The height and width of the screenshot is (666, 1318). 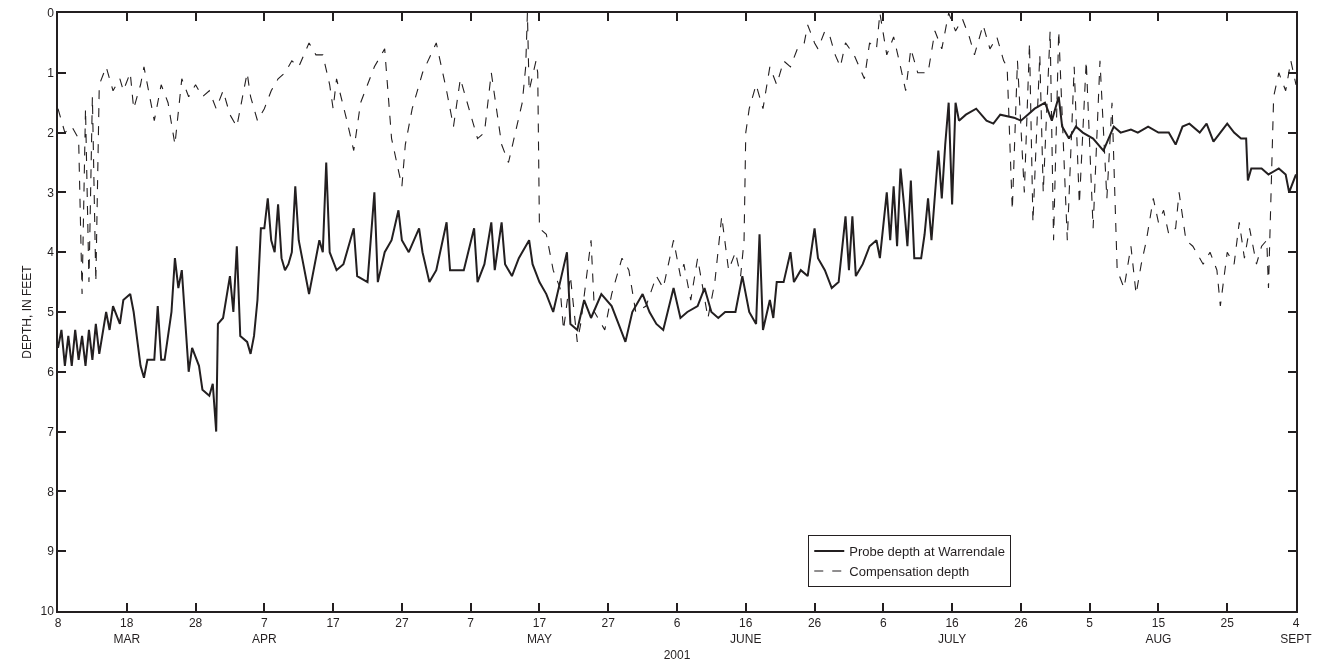 I want to click on x-tick-label: 5, so click(x=1090, y=623).